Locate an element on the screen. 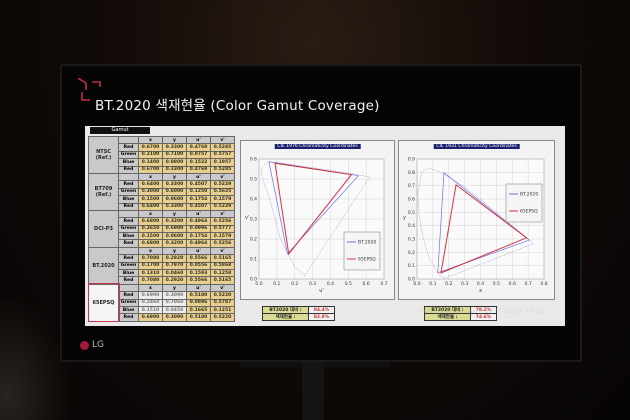  table-header-row: 65EPSQ x y u' v' is located at coordinates (161, 303).